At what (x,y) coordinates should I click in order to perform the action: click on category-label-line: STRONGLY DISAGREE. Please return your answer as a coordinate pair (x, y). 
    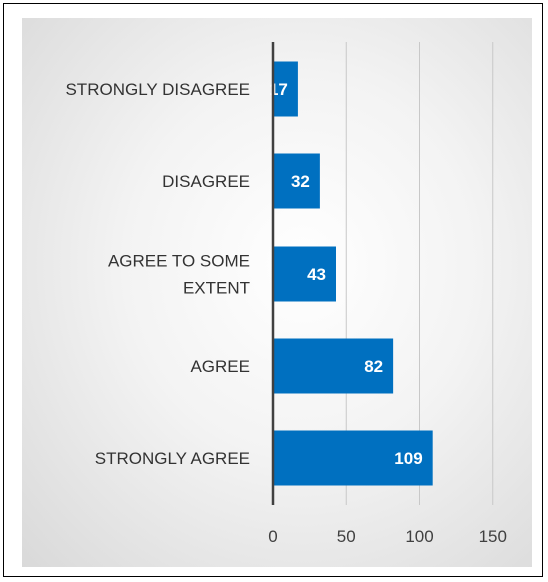
    Looking at the image, I should click on (157, 89).